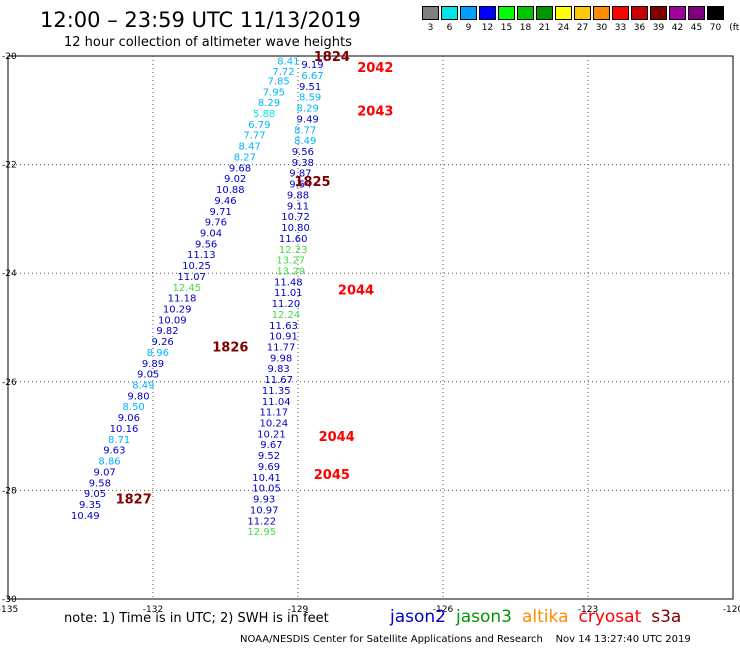 The width and height of the screenshot is (740, 650). I want to click on y-tick-label: -26, so click(9, 383).